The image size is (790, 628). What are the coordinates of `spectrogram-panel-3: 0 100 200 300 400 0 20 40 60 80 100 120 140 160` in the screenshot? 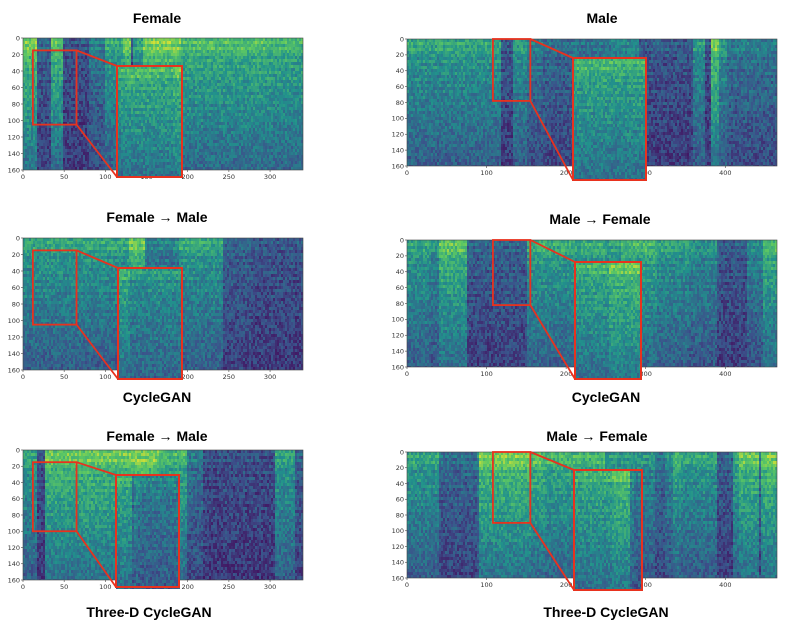 It's located at (585, 308).